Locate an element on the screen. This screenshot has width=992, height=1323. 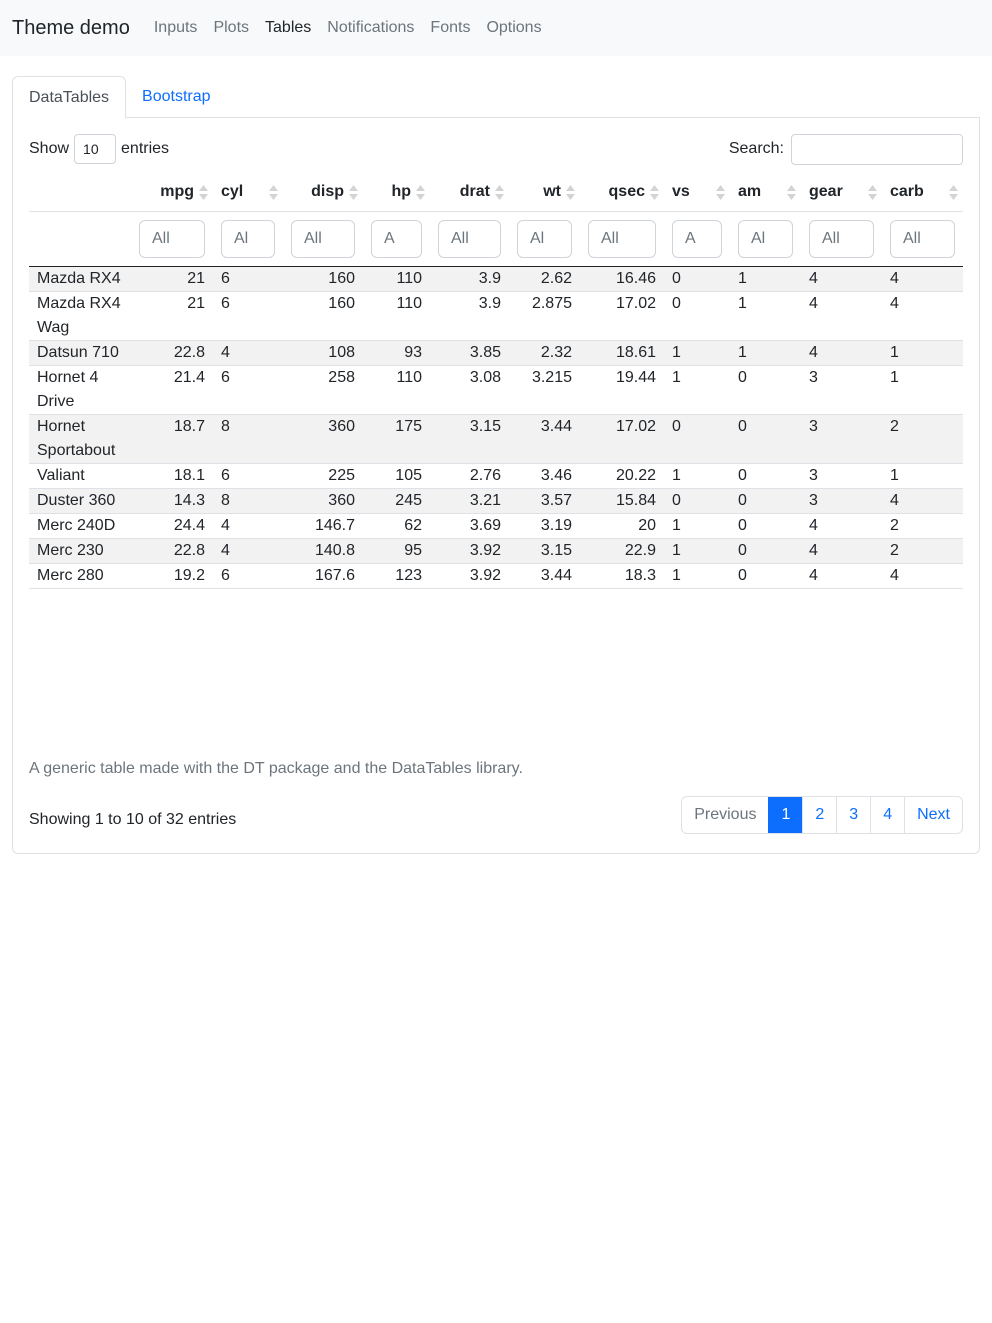
header-rownames is located at coordinates (80, 192).